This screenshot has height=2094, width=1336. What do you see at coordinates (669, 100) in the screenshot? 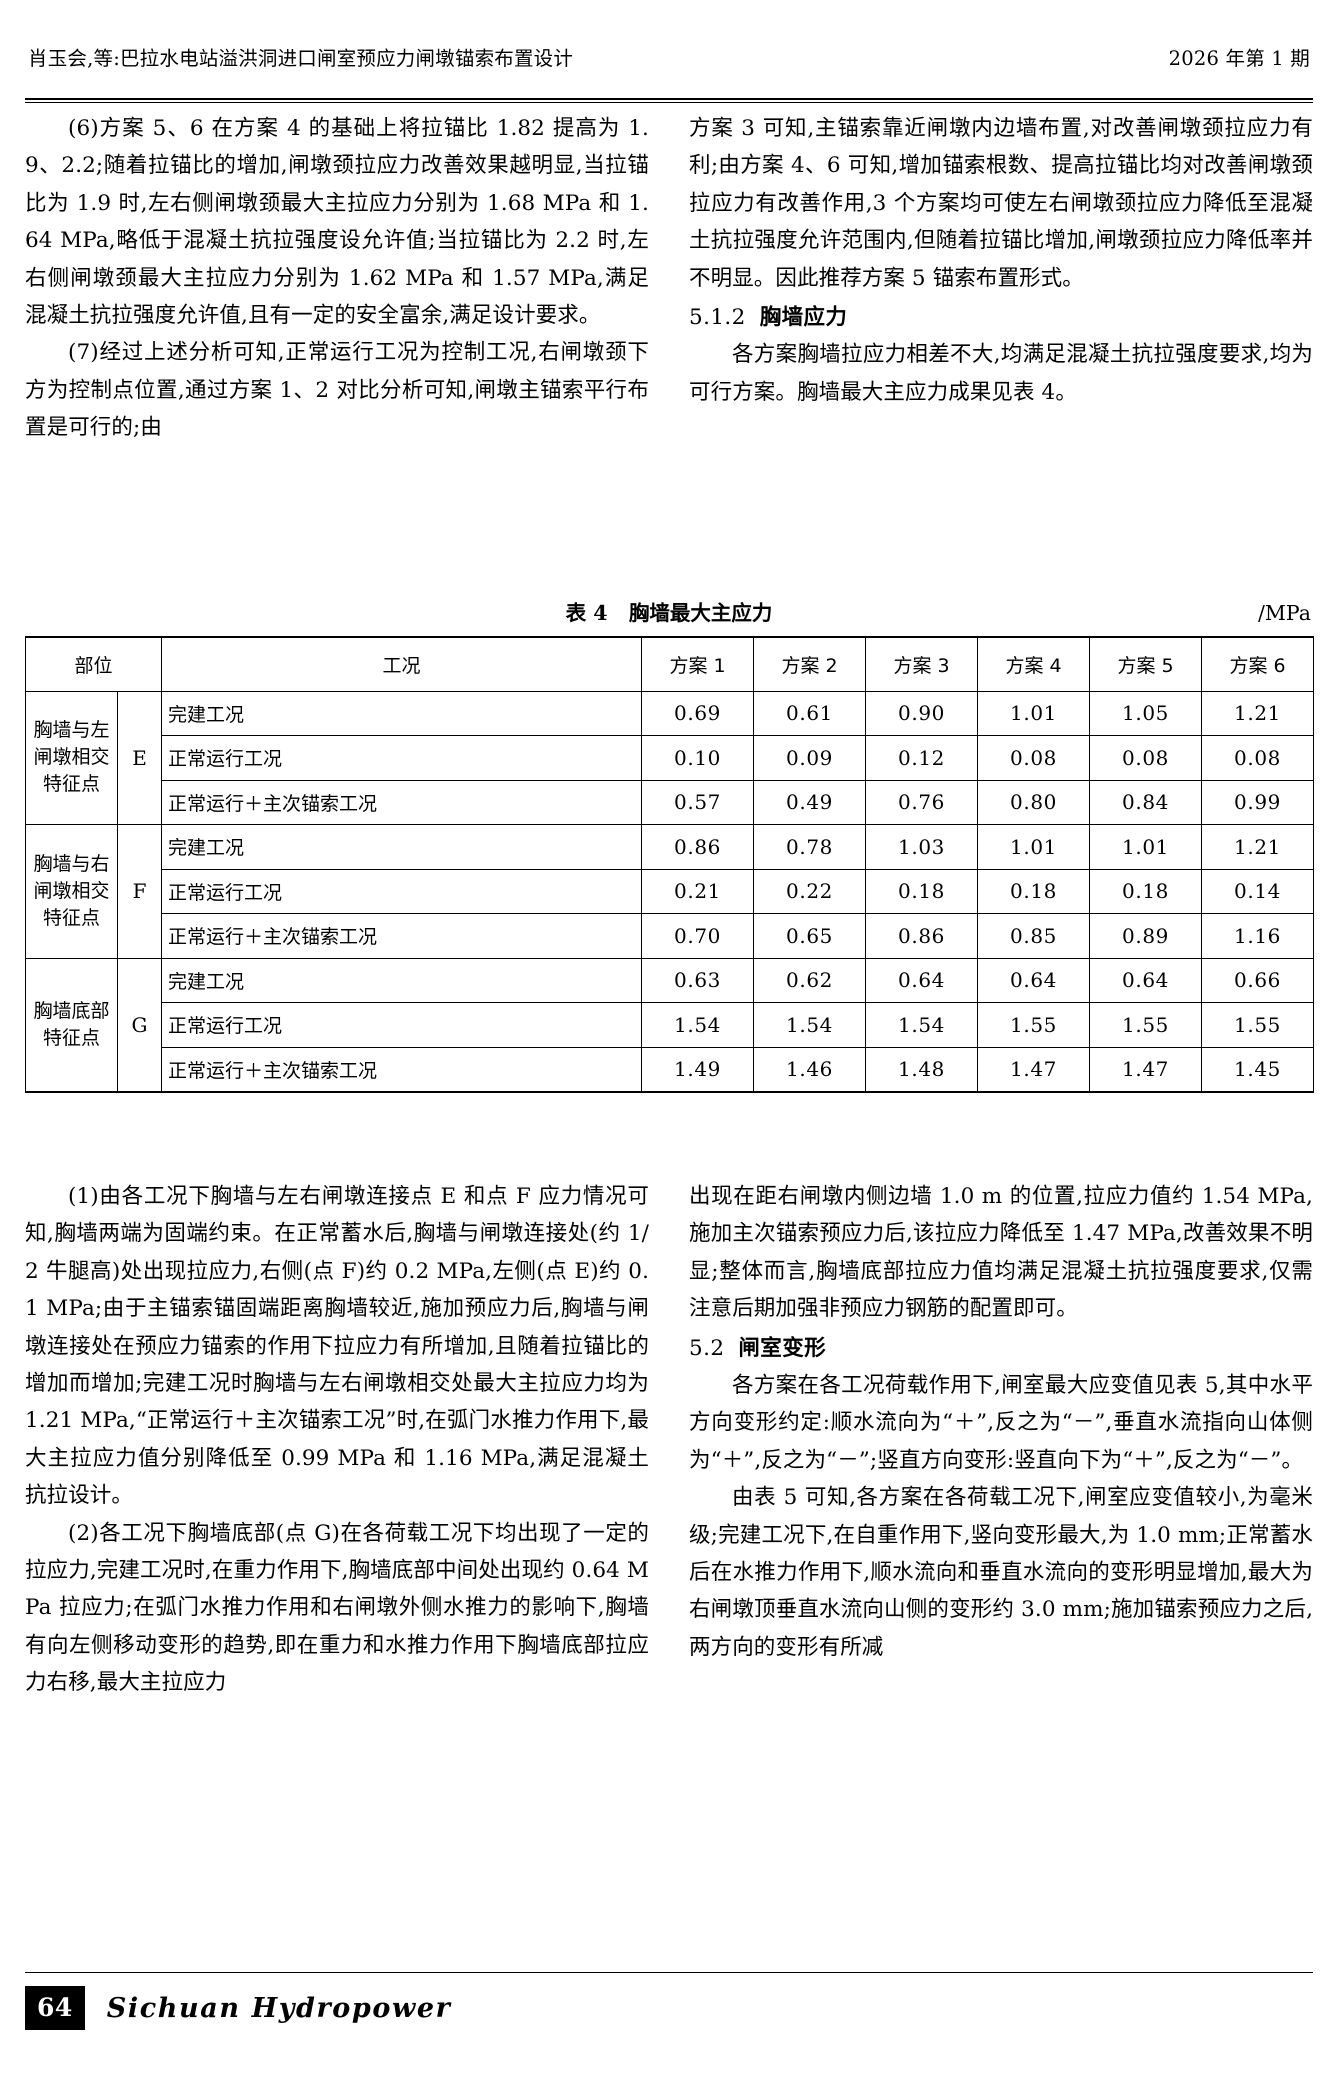
I see `header-rule` at bounding box center [669, 100].